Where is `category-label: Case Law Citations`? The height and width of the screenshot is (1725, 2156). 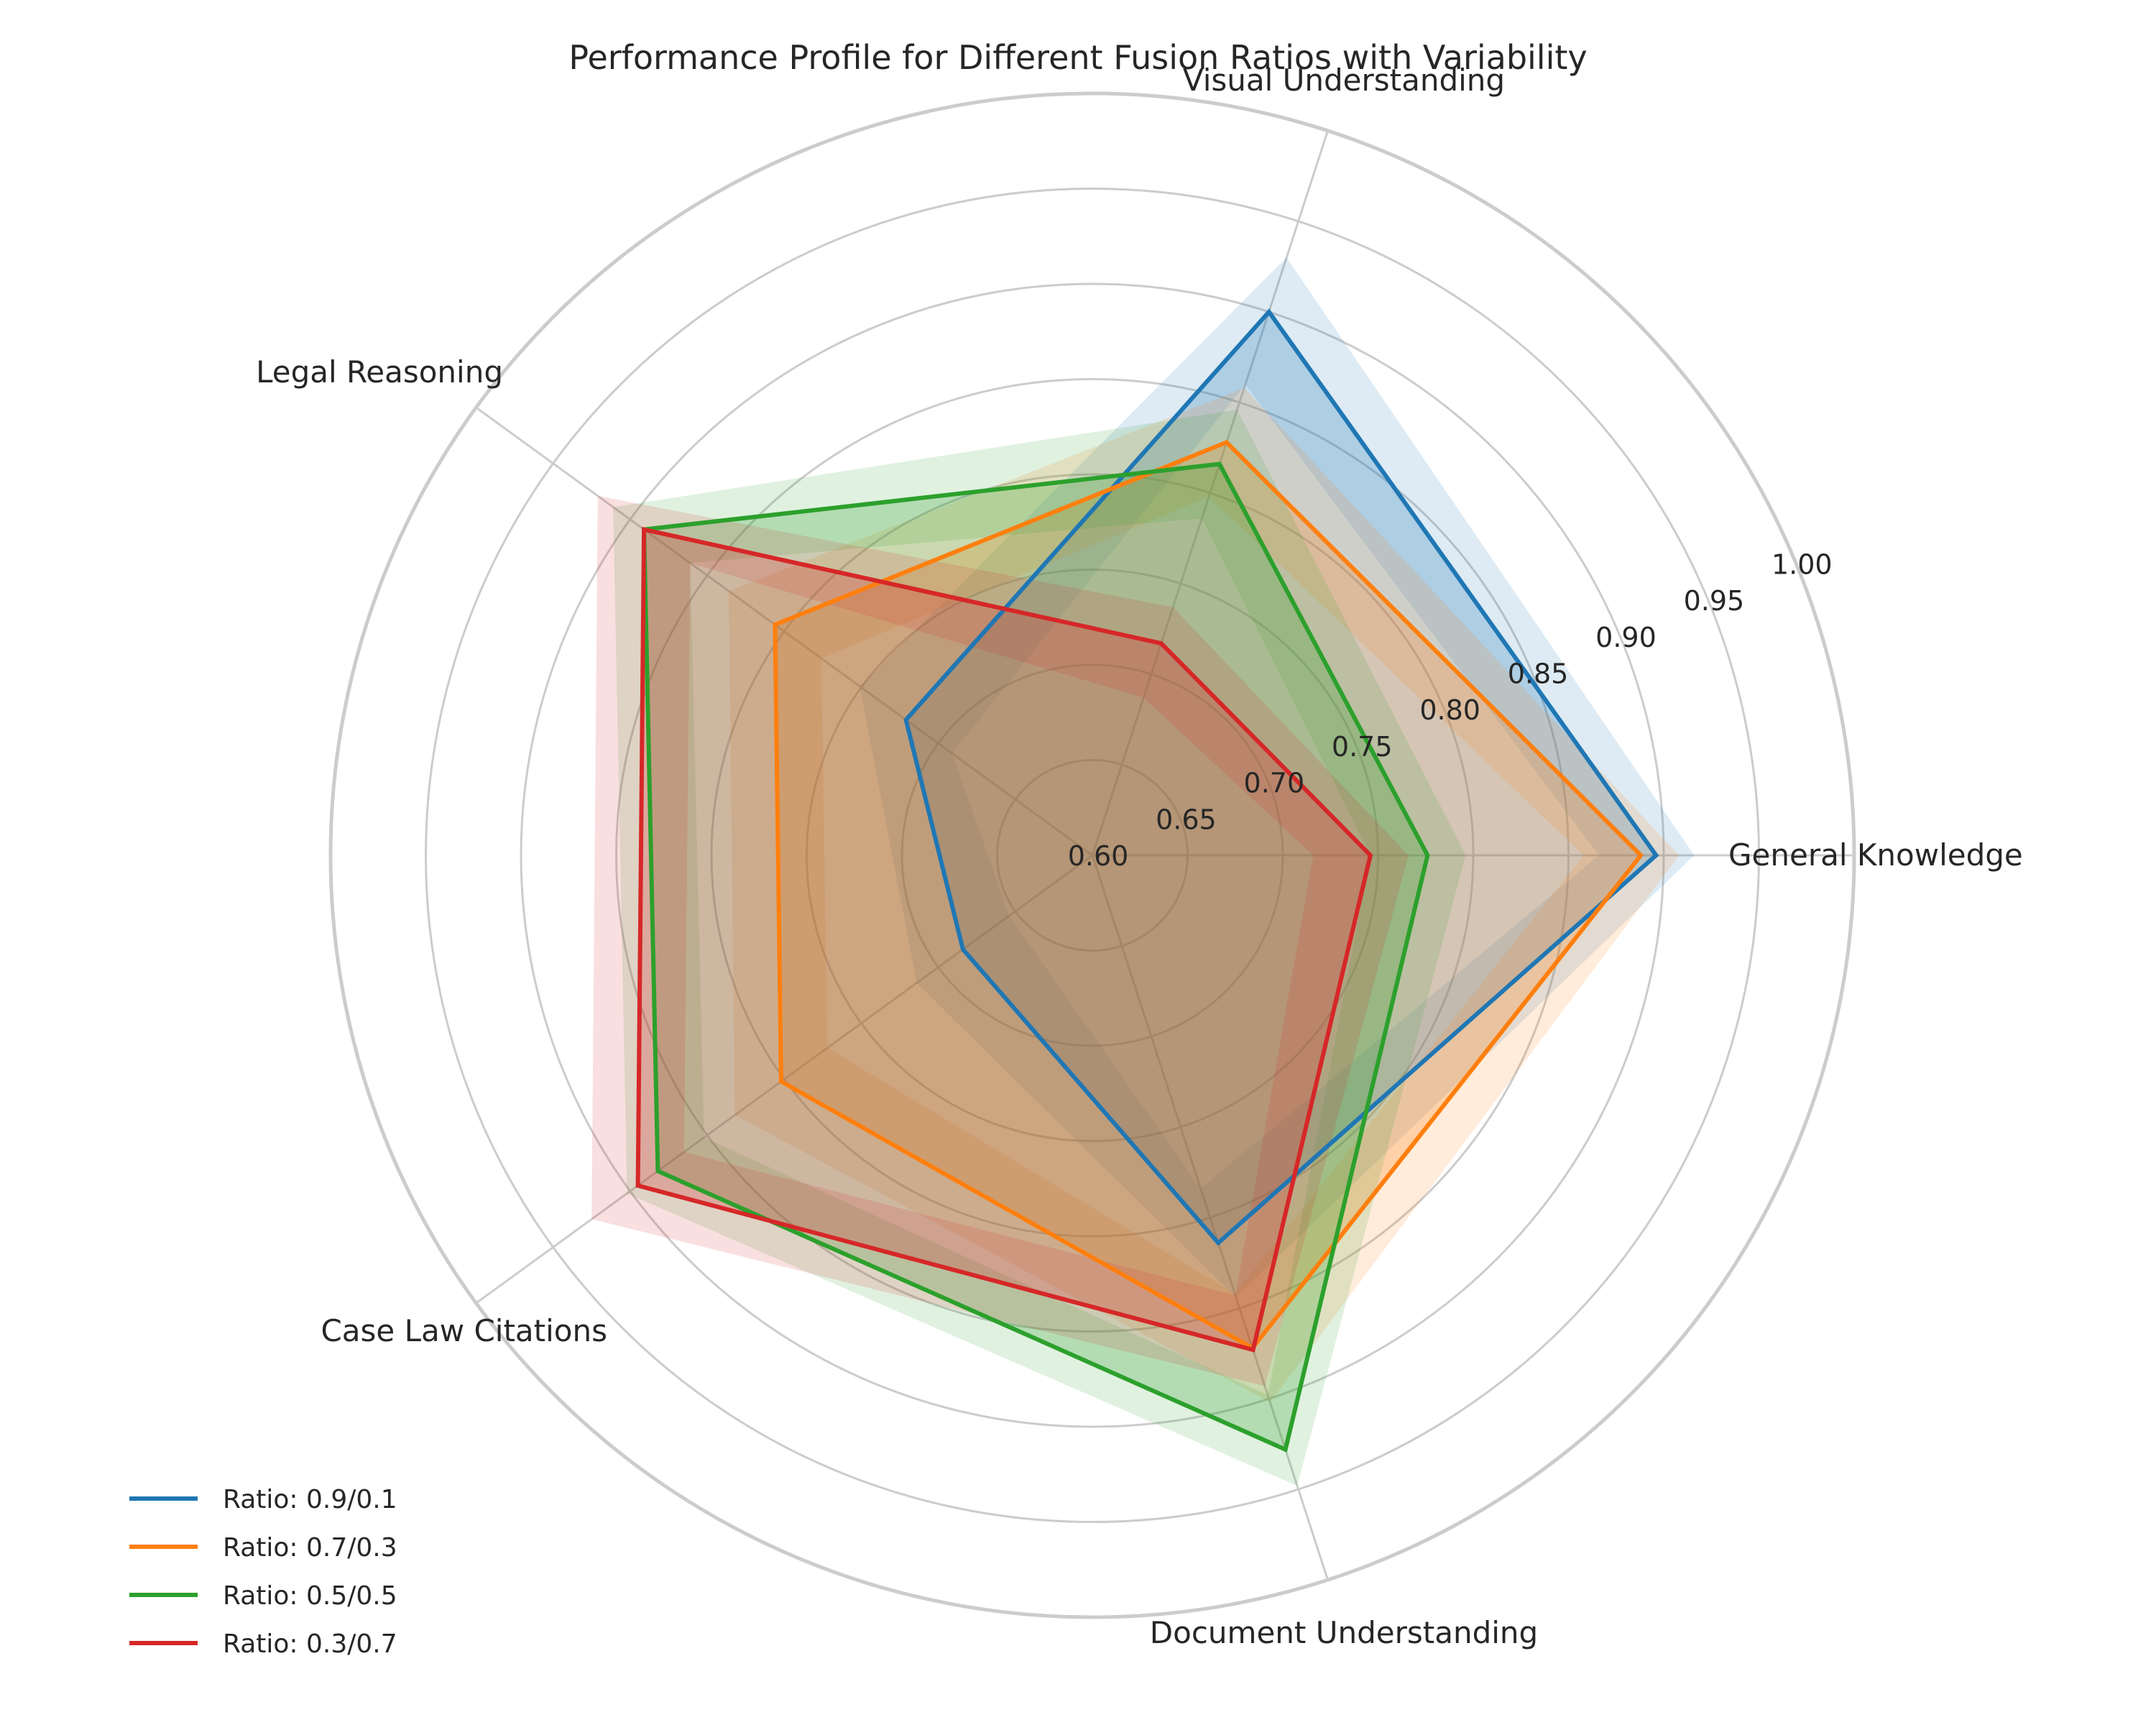 category-label: Case Law Citations is located at coordinates (464, 1330).